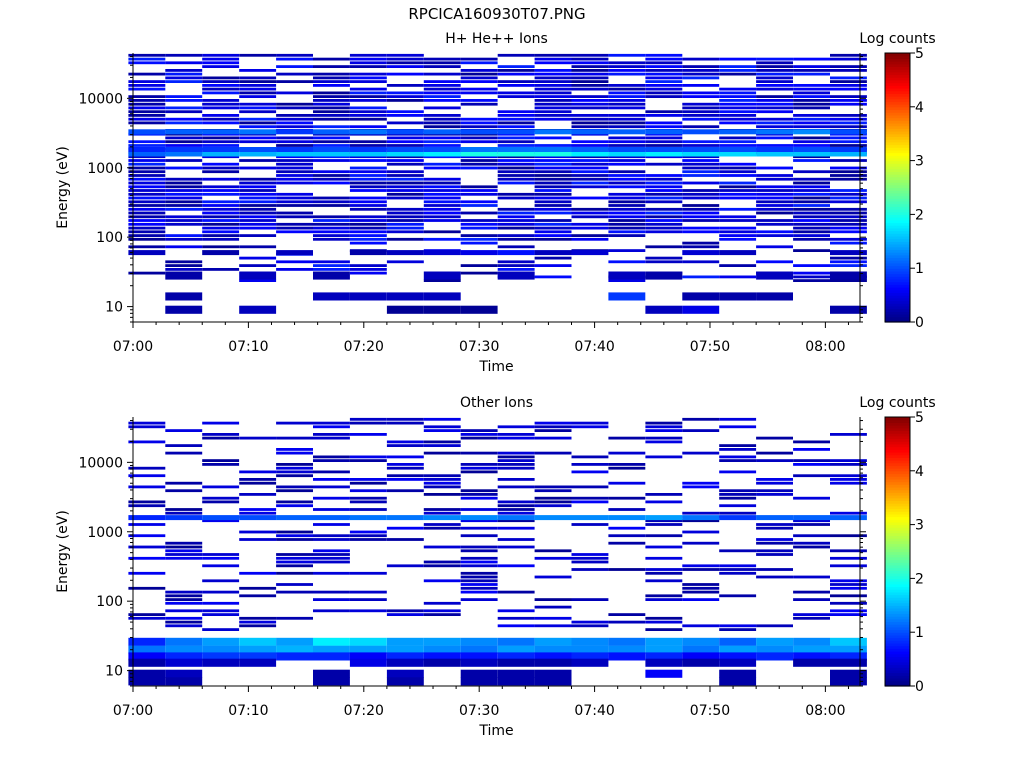 The height and width of the screenshot is (768, 1024). I want to click on colorbar-label: Log counts, so click(897, 403).